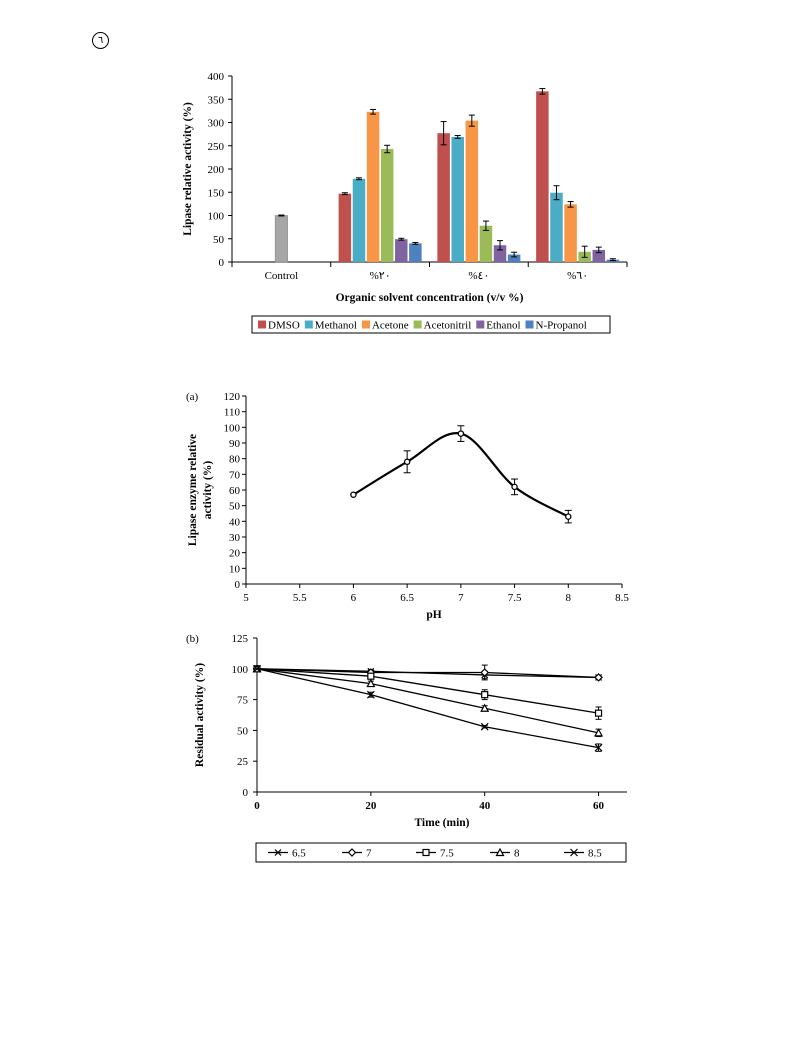 This screenshot has height=1057, width=812. Describe the element at coordinates (192, 639) in the screenshot. I see `panel-label-b: (b)` at that location.